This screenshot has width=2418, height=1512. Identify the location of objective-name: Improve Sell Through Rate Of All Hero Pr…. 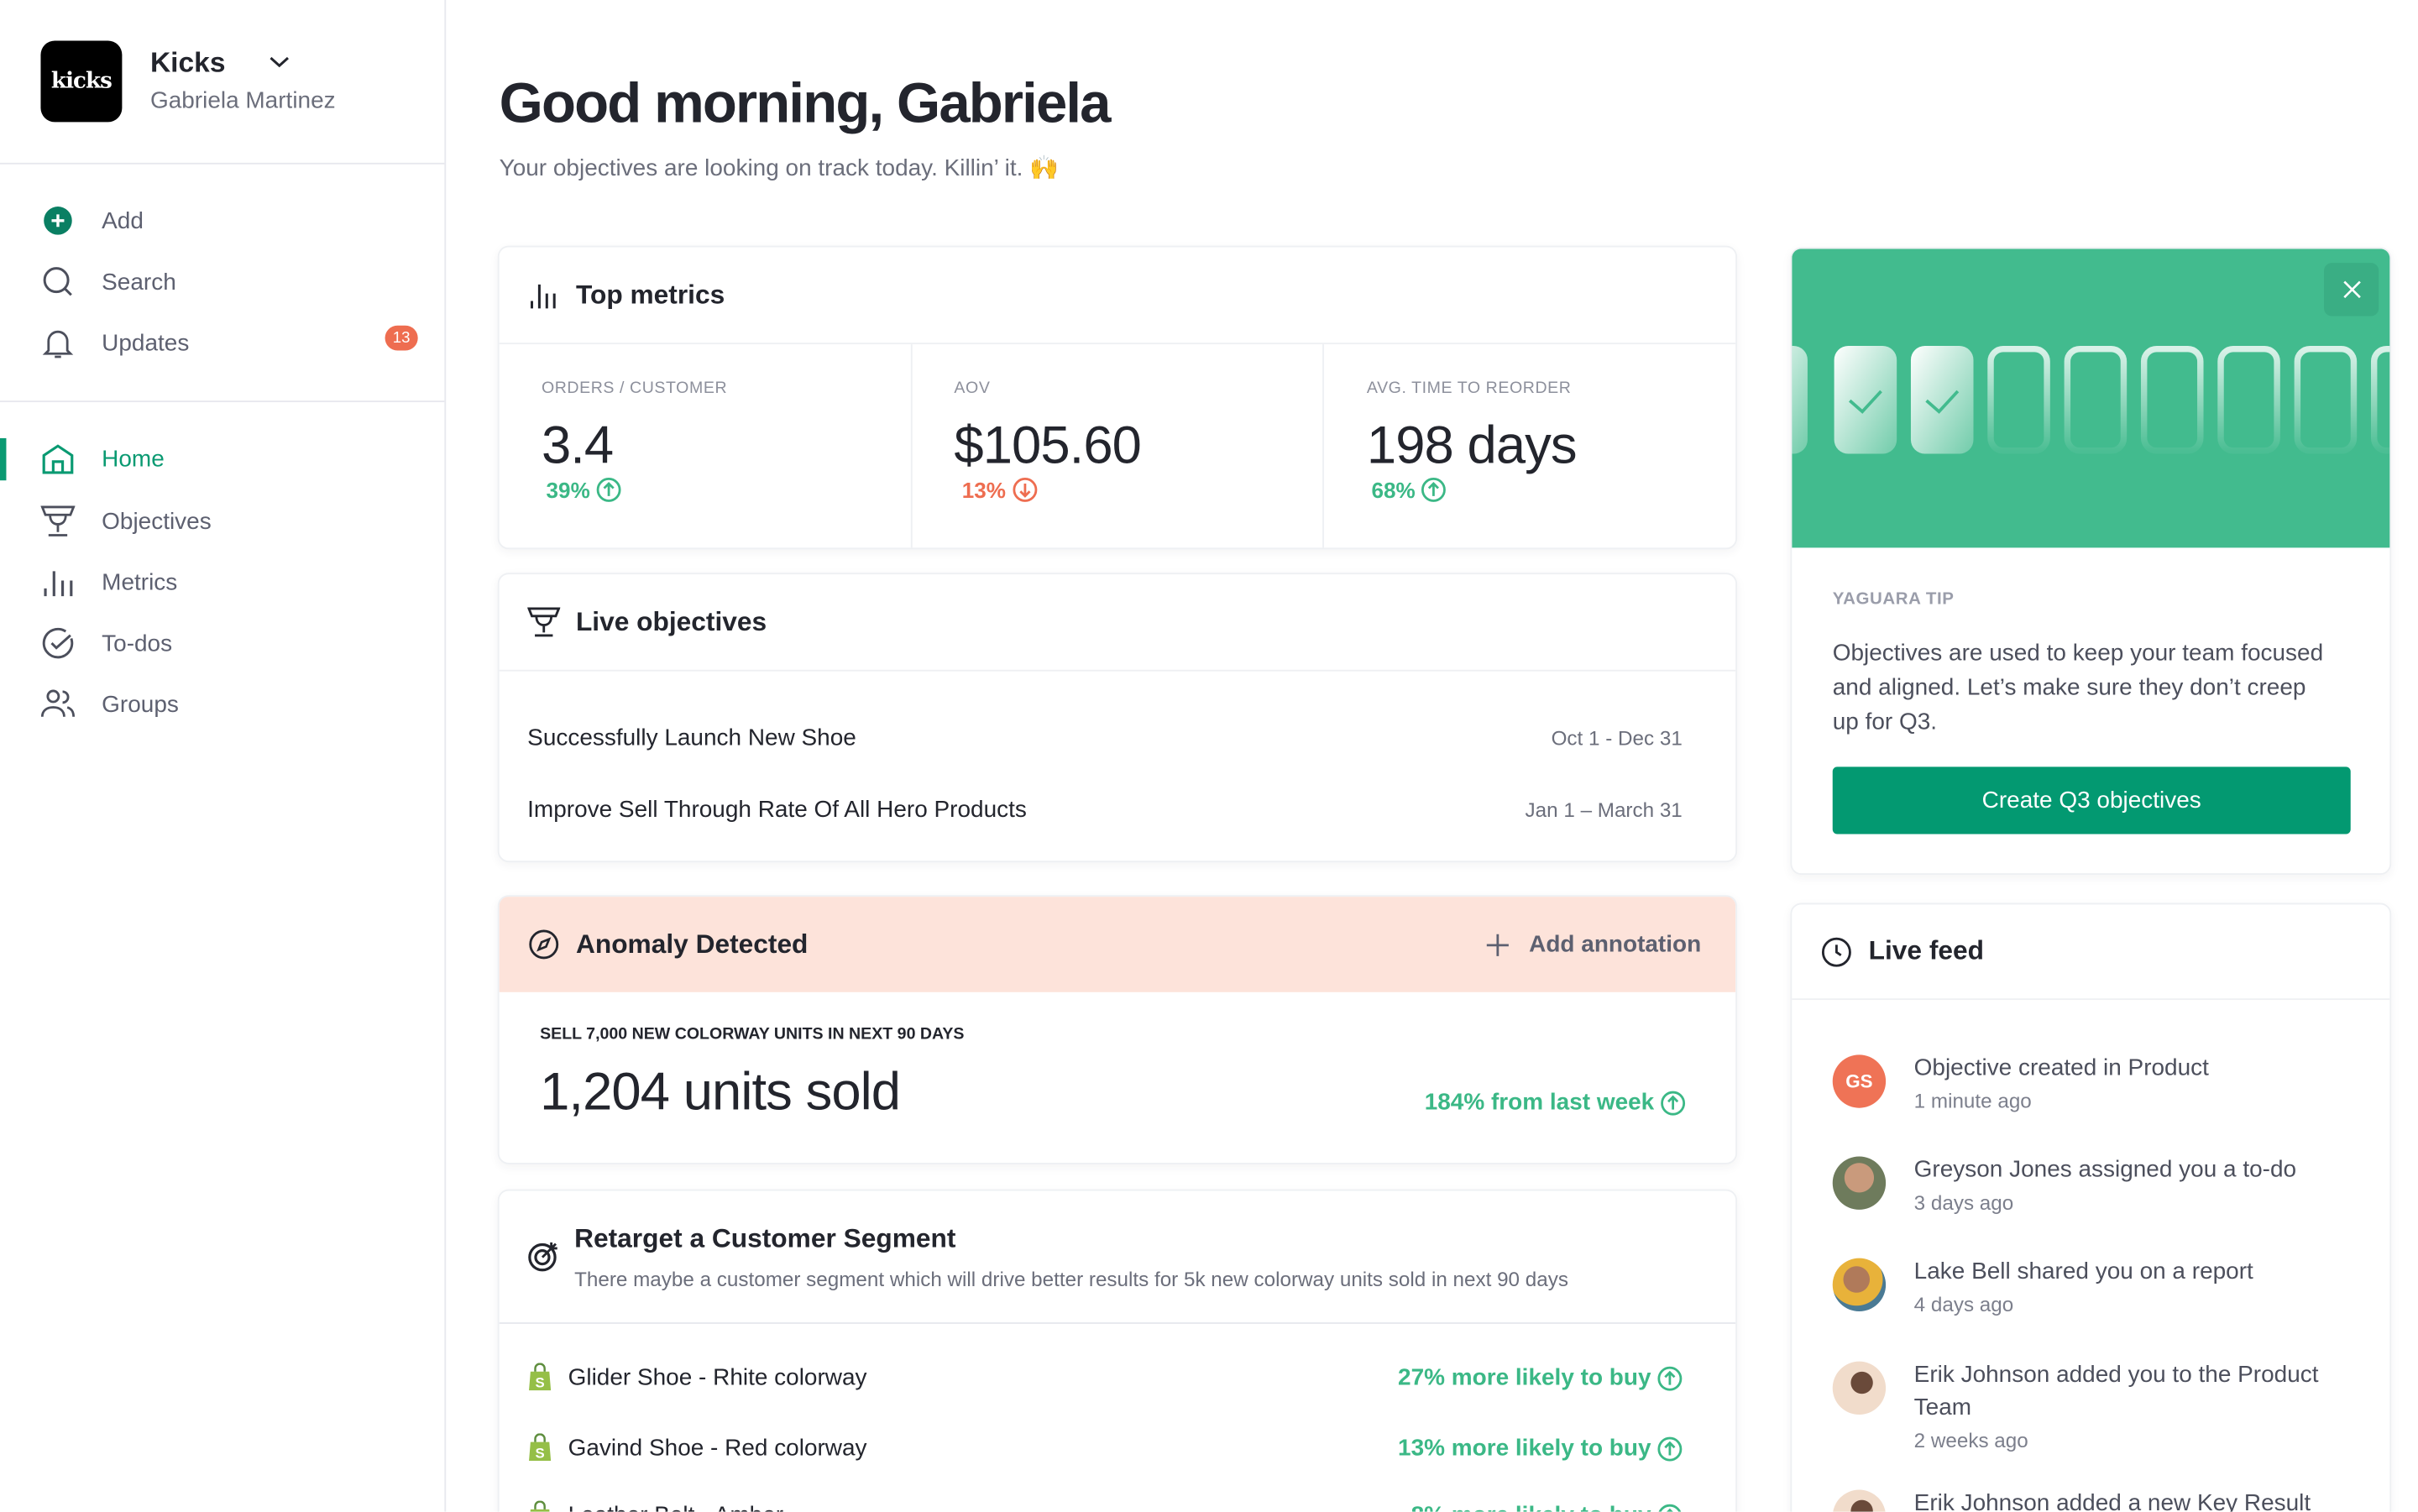
(777, 810).